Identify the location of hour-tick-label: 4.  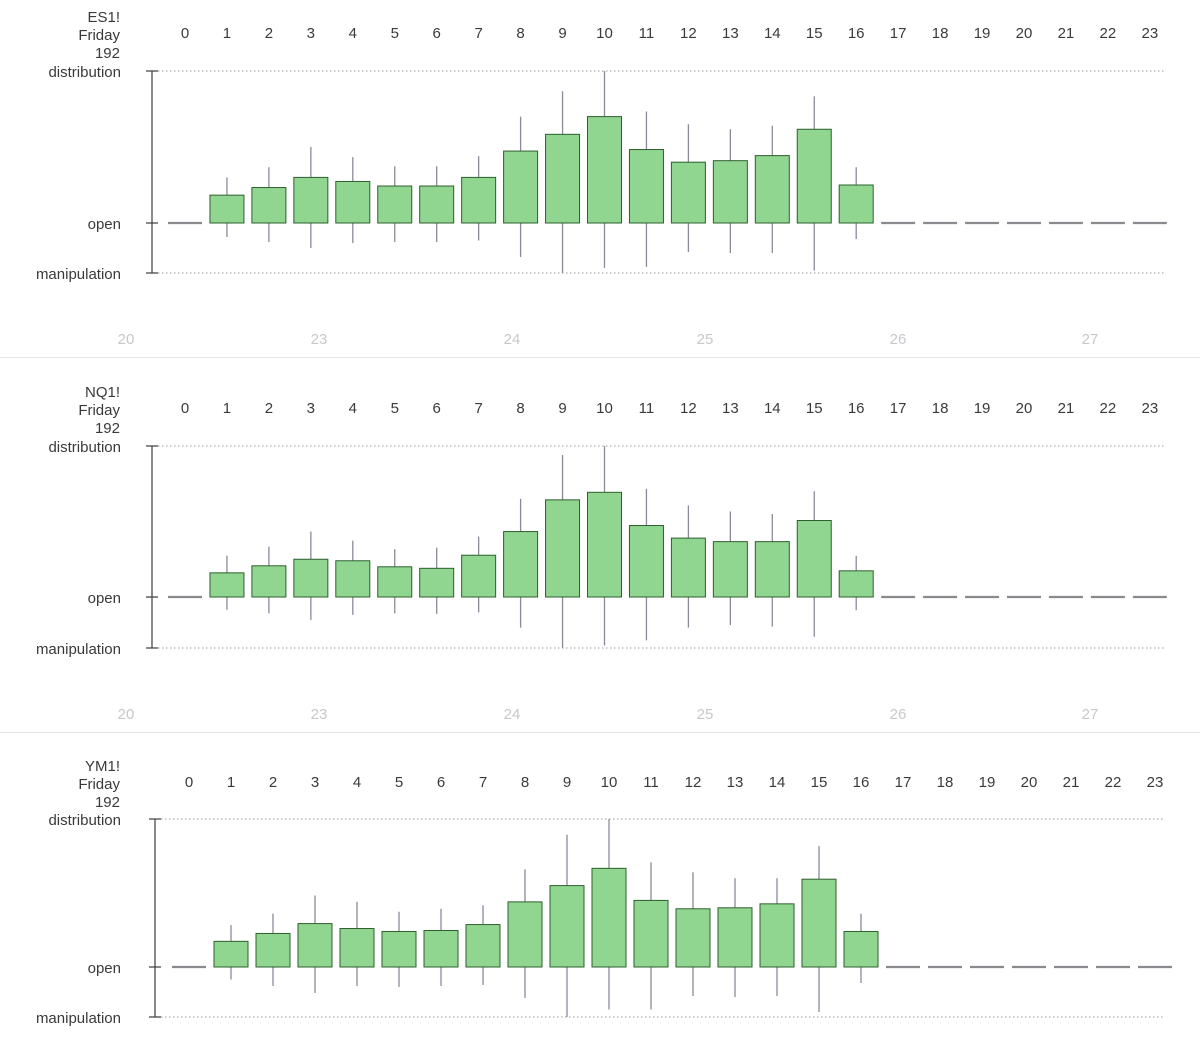
(353, 33).